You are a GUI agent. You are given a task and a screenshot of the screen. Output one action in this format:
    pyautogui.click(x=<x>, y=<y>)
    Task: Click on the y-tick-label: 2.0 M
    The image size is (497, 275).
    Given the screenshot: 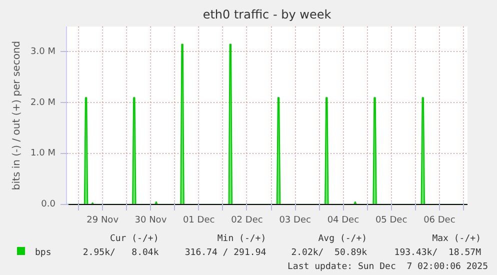 What is the action you would take?
    pyautogui.click(x=43, y=103)
    